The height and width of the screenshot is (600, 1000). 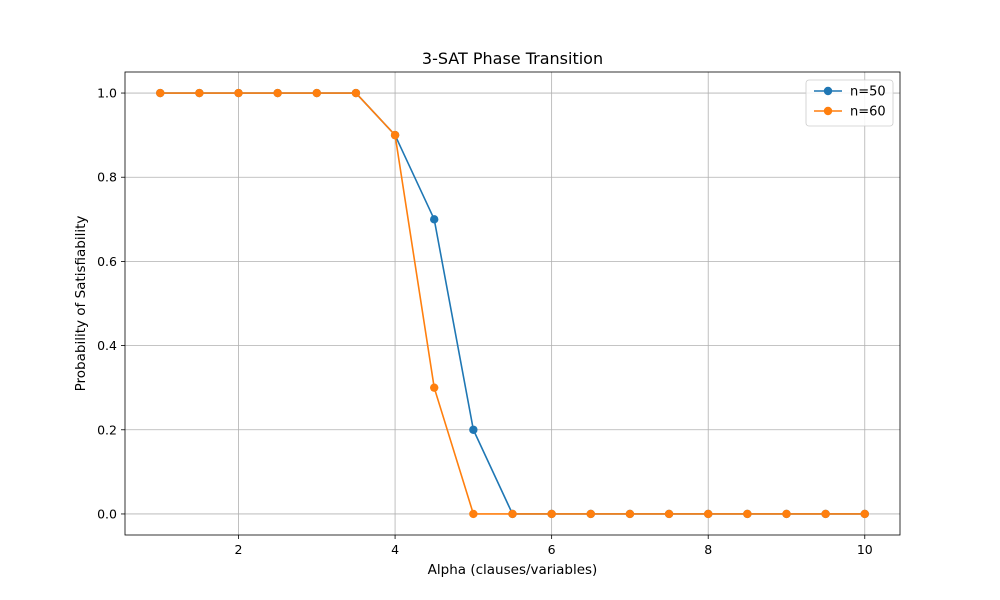 I want to click on x-tick-label: 4, so click(x=395, y=549).